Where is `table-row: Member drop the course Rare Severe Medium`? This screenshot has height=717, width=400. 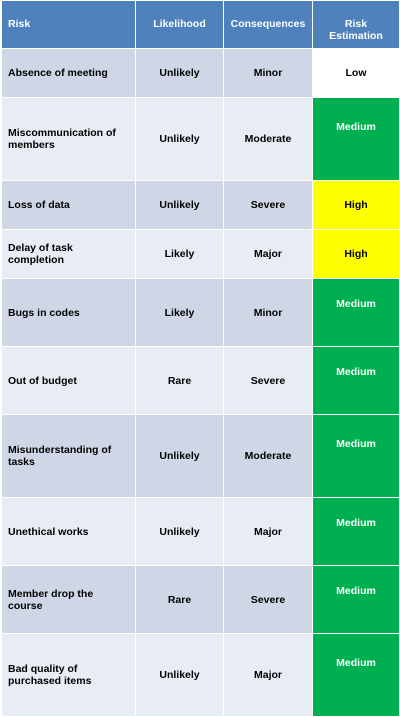 table-row: Member drop the course Rare Severe Medium is located at coordinates (200, 599).